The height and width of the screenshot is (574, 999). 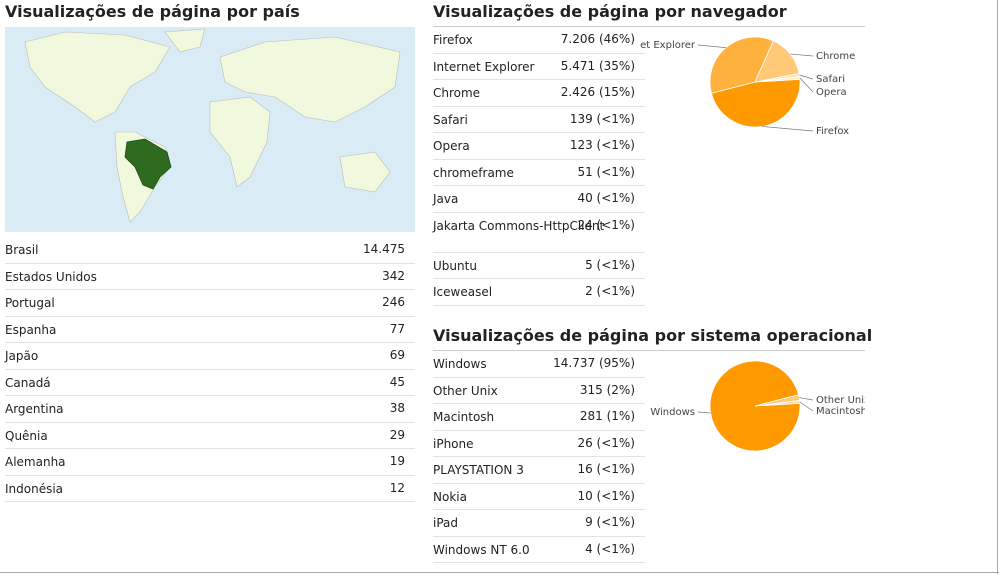 I want to click on row-value: 12, so click(x=397, y=487).